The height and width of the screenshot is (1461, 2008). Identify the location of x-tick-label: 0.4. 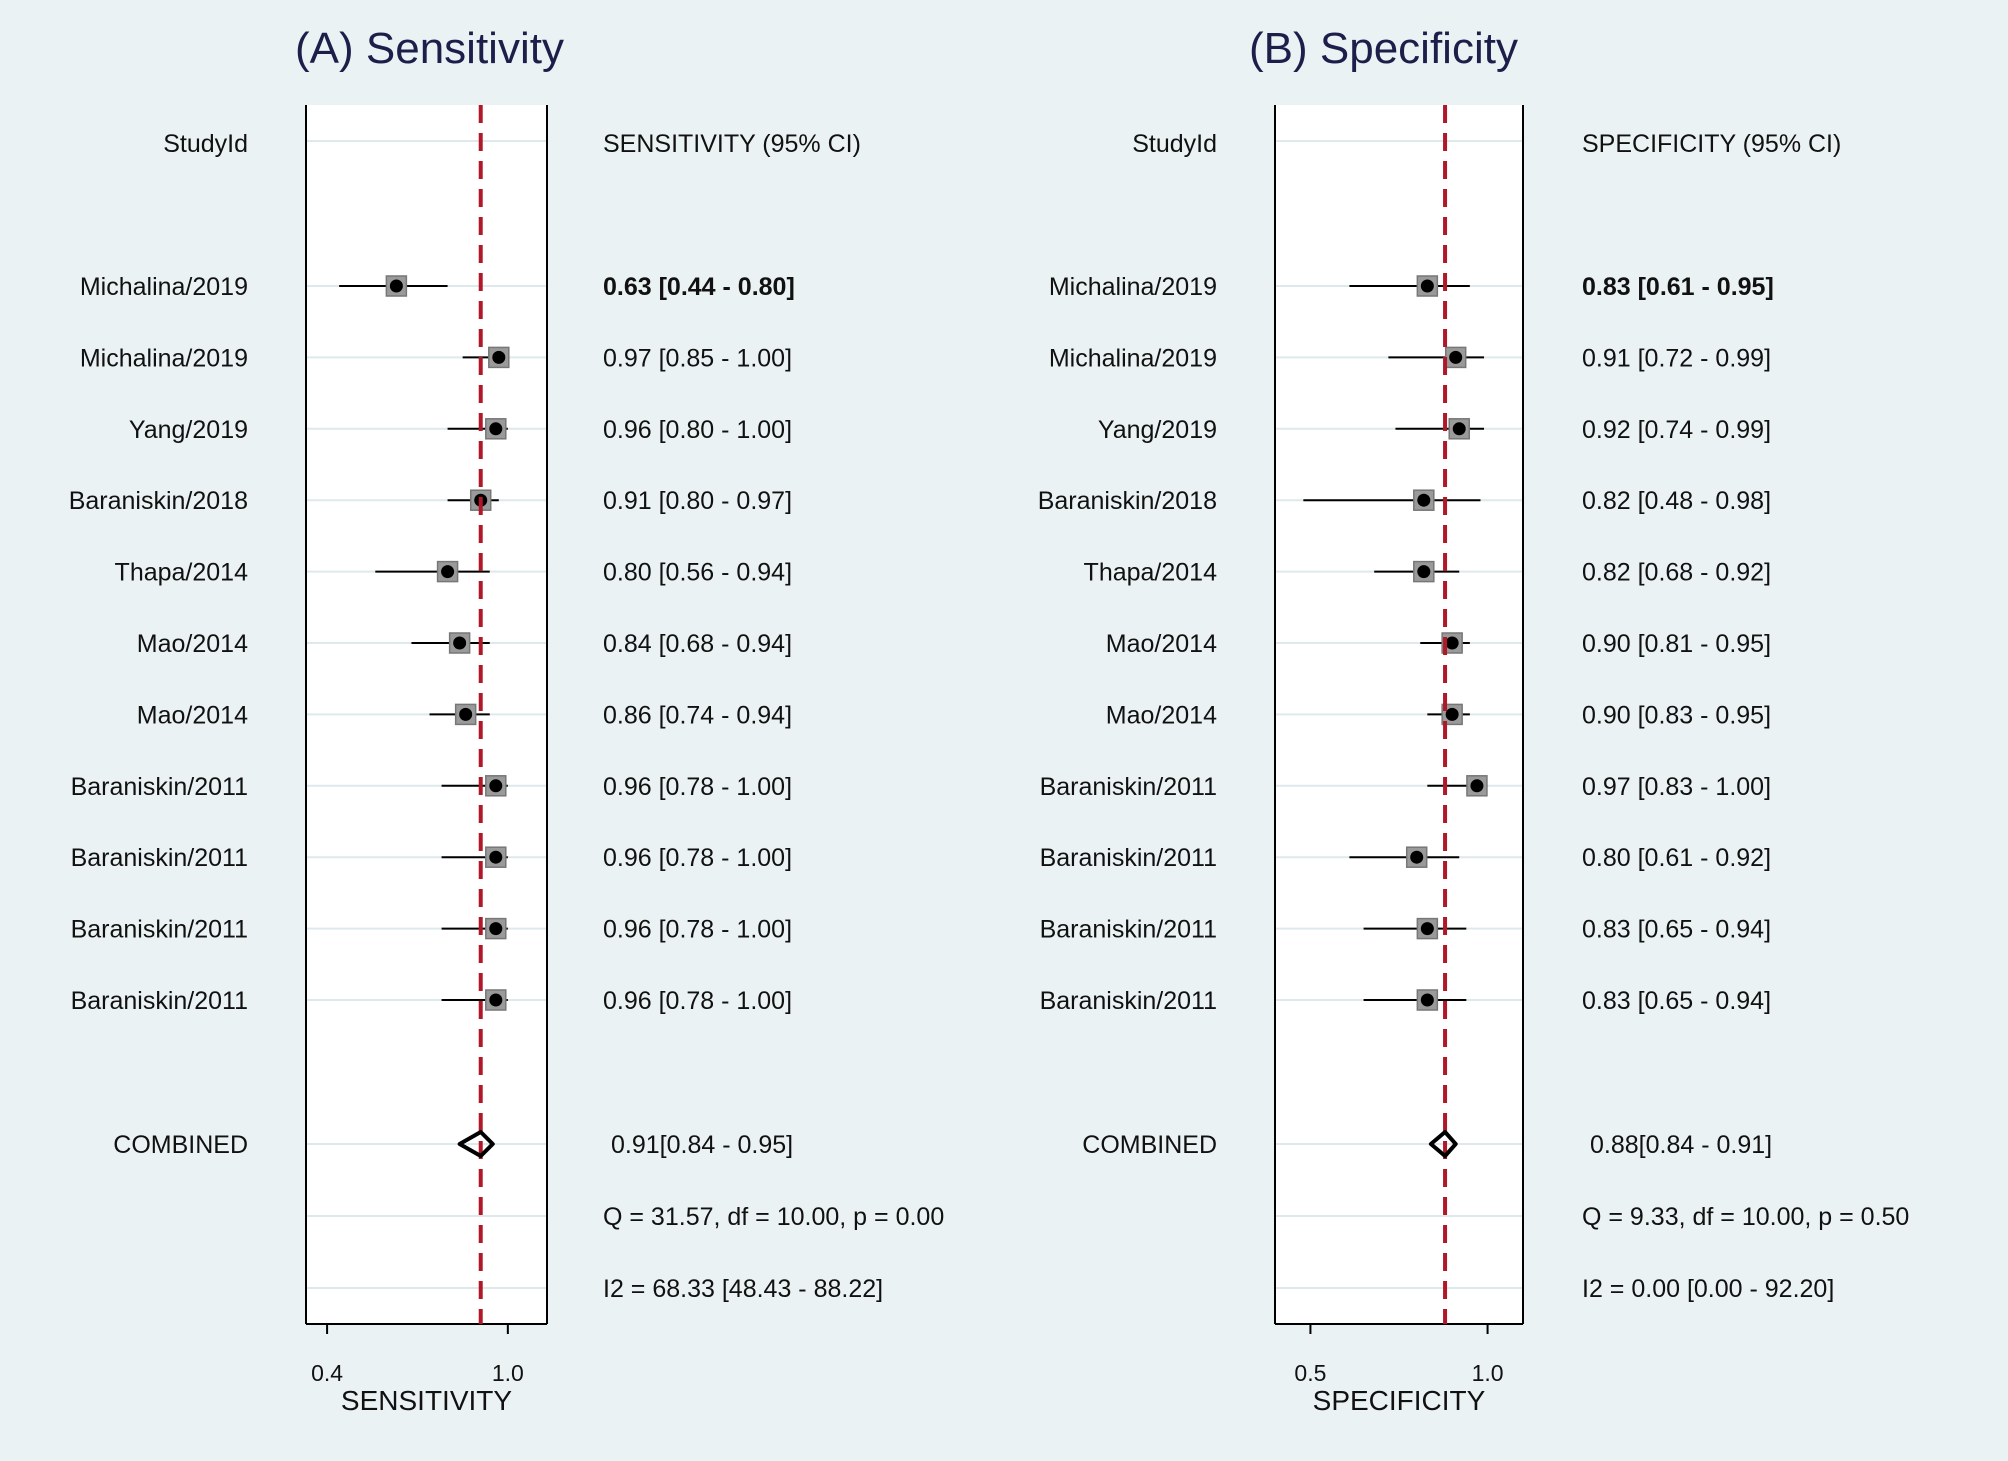
(327, 1373).